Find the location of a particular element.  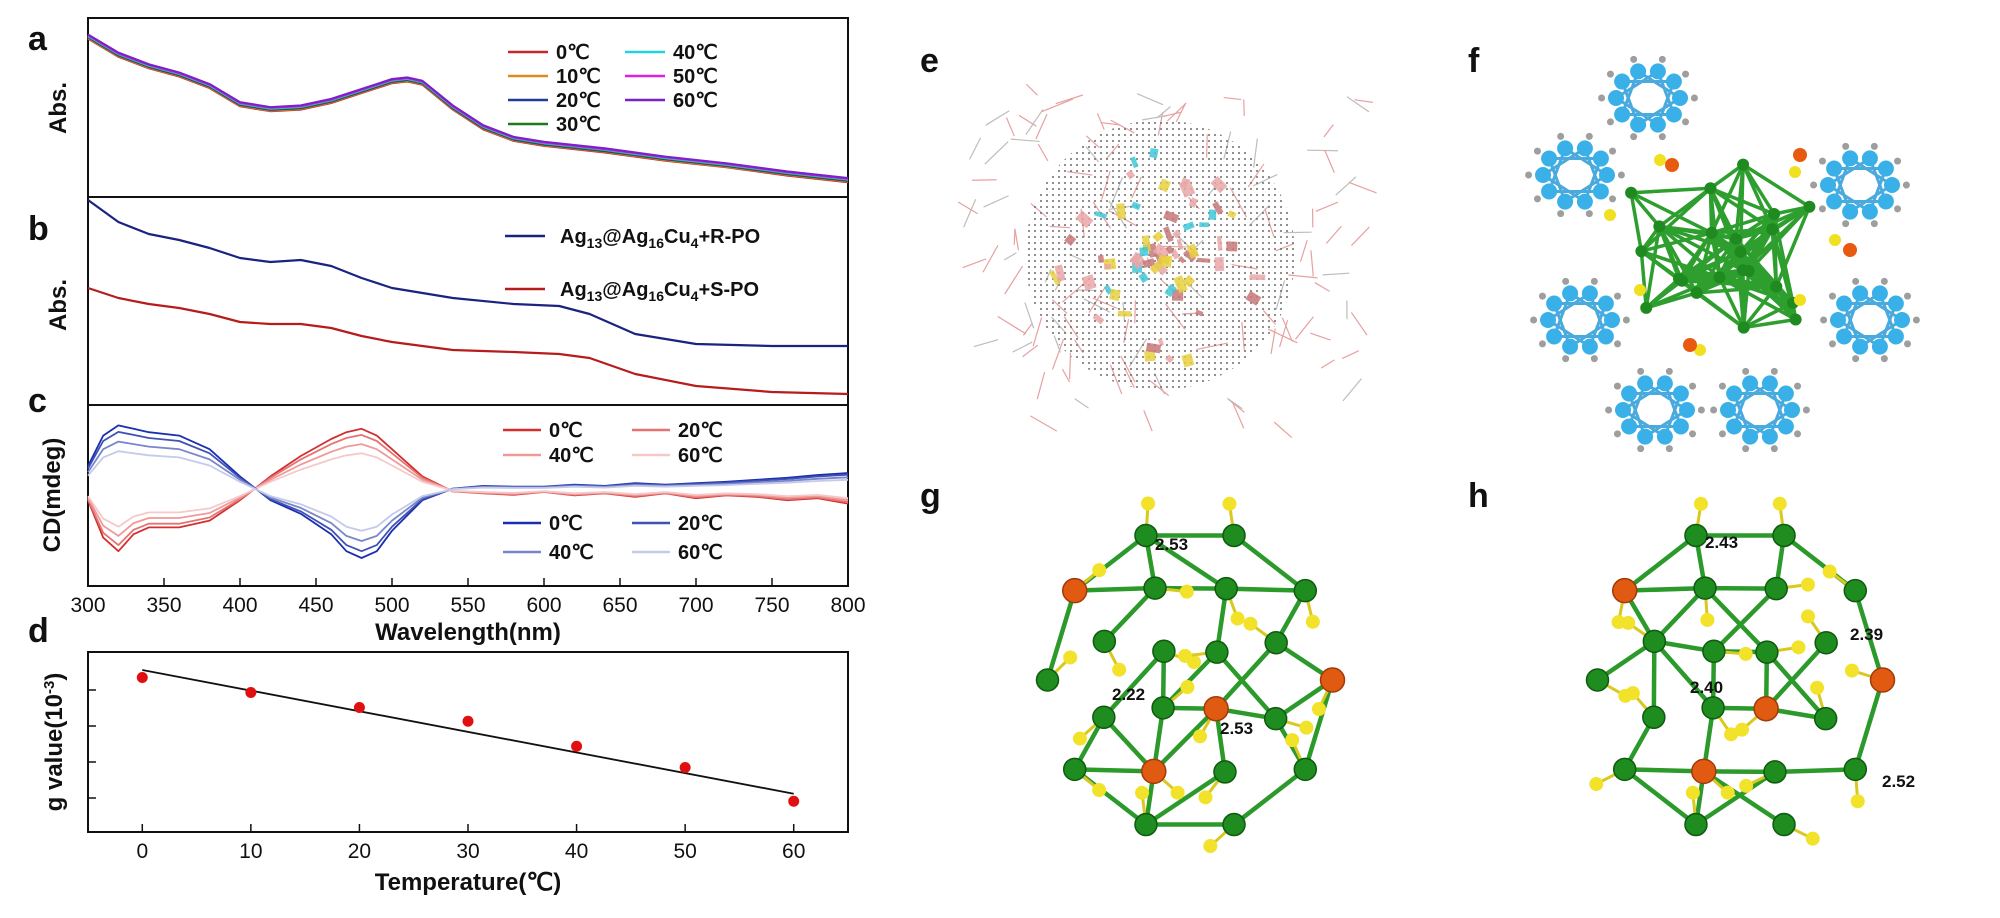

x-tick-label: 50 is located at coordinates (684, 851).